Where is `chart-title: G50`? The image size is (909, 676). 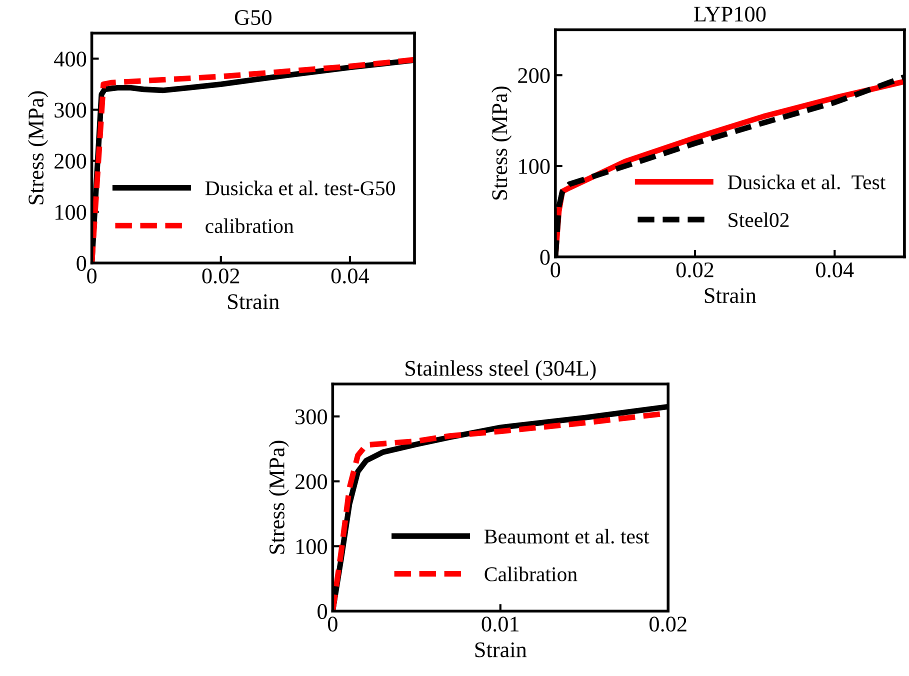
chart-title: G50 is located at coordinates (253, 18).